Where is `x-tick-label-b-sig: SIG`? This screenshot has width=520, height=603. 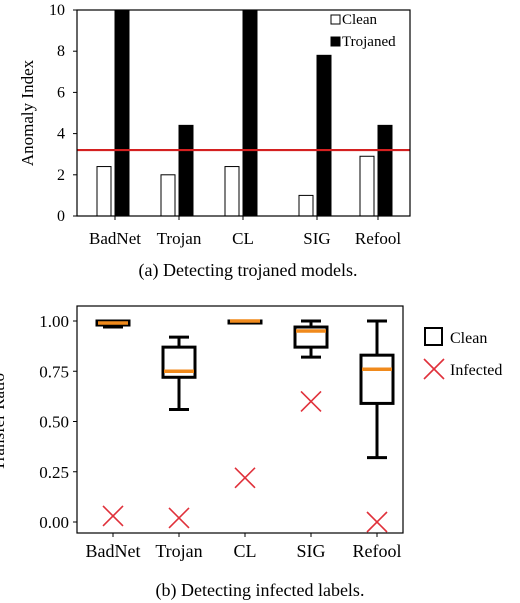 x-tick-label-b-sig: SIG is located at coordinates (310, 551).